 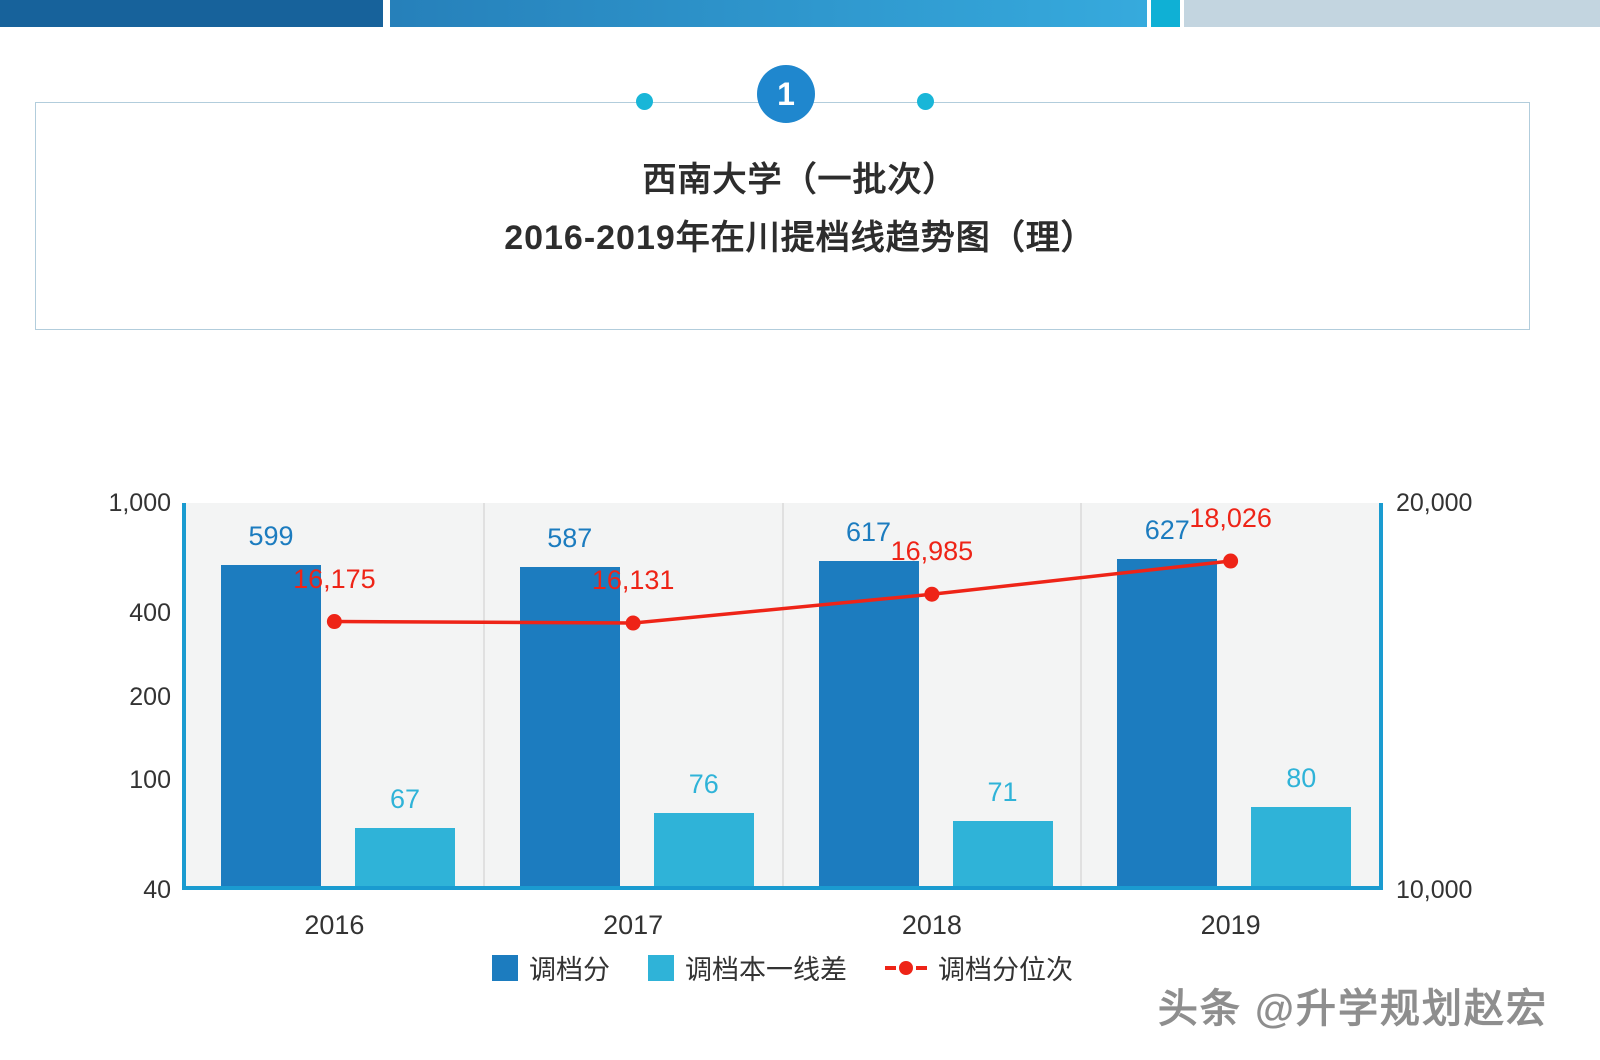 What do you see at coordinates (1165, 13) in the screenshot?
I see `banner-segment-cyan` at bounding box center [1165, 13].